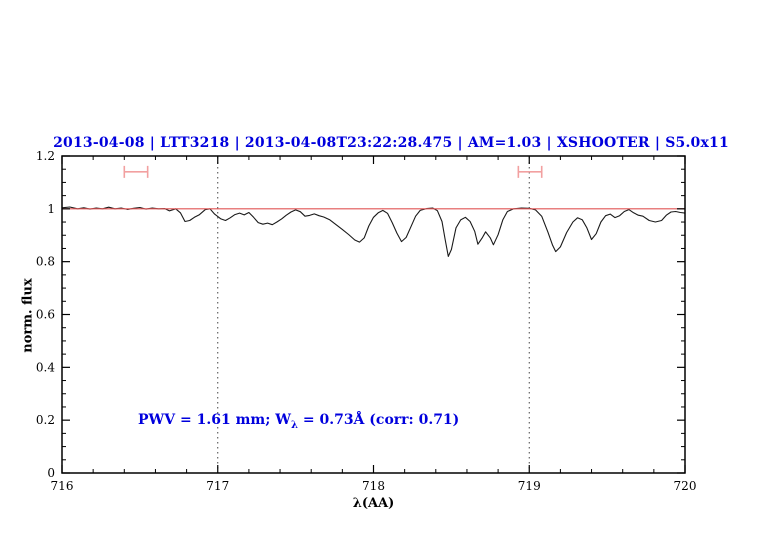  Describe the element at coordinates (373, 486) in the screenshot. I see `x-tick-label: 718` at that location.